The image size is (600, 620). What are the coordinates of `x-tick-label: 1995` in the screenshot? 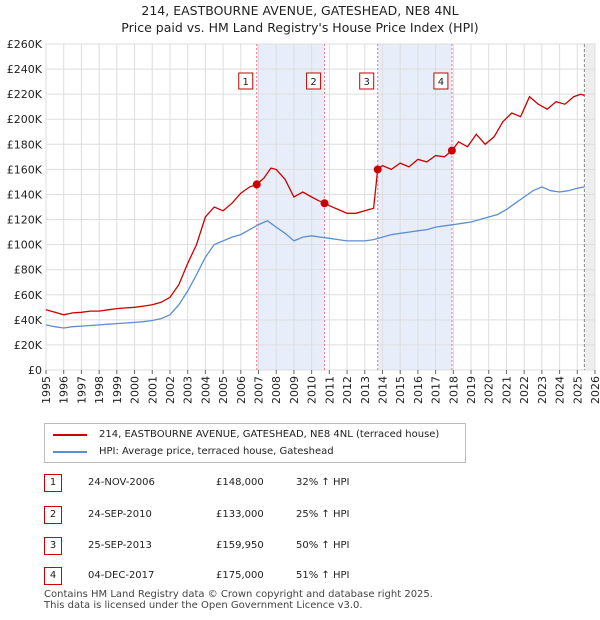 It's located at (46, 390).